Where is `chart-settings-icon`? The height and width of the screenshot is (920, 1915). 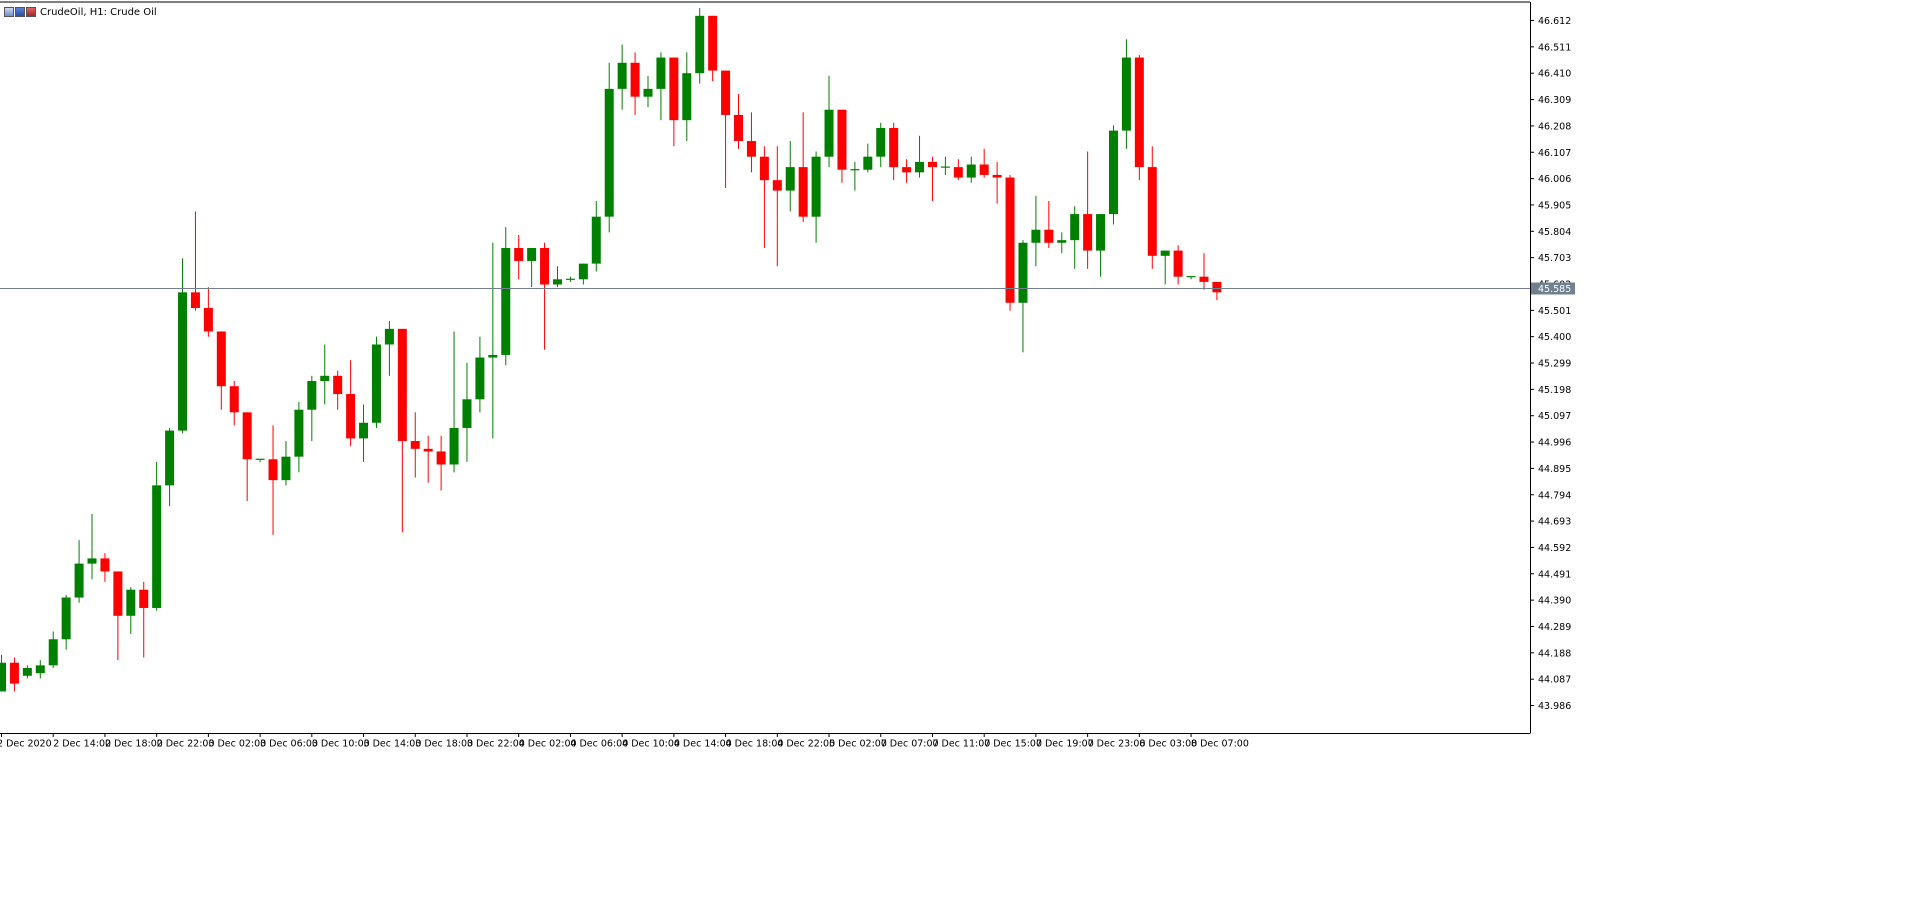
chart-settings-icon is located at coordinates (9, 12).